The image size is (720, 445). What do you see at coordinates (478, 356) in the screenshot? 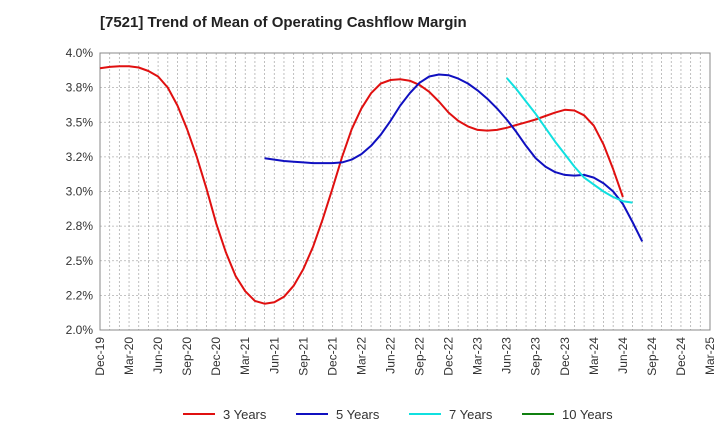
I see `x-tick-label: Mar-23` at bounding box center [478, 356].